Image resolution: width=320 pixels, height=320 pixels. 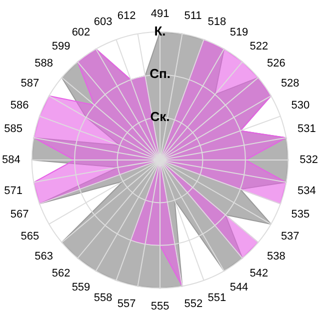 What do you see at coordinates (193, 304) in the screenshot?
I see `spoke-label: 552` at bounding box center [193, 304].